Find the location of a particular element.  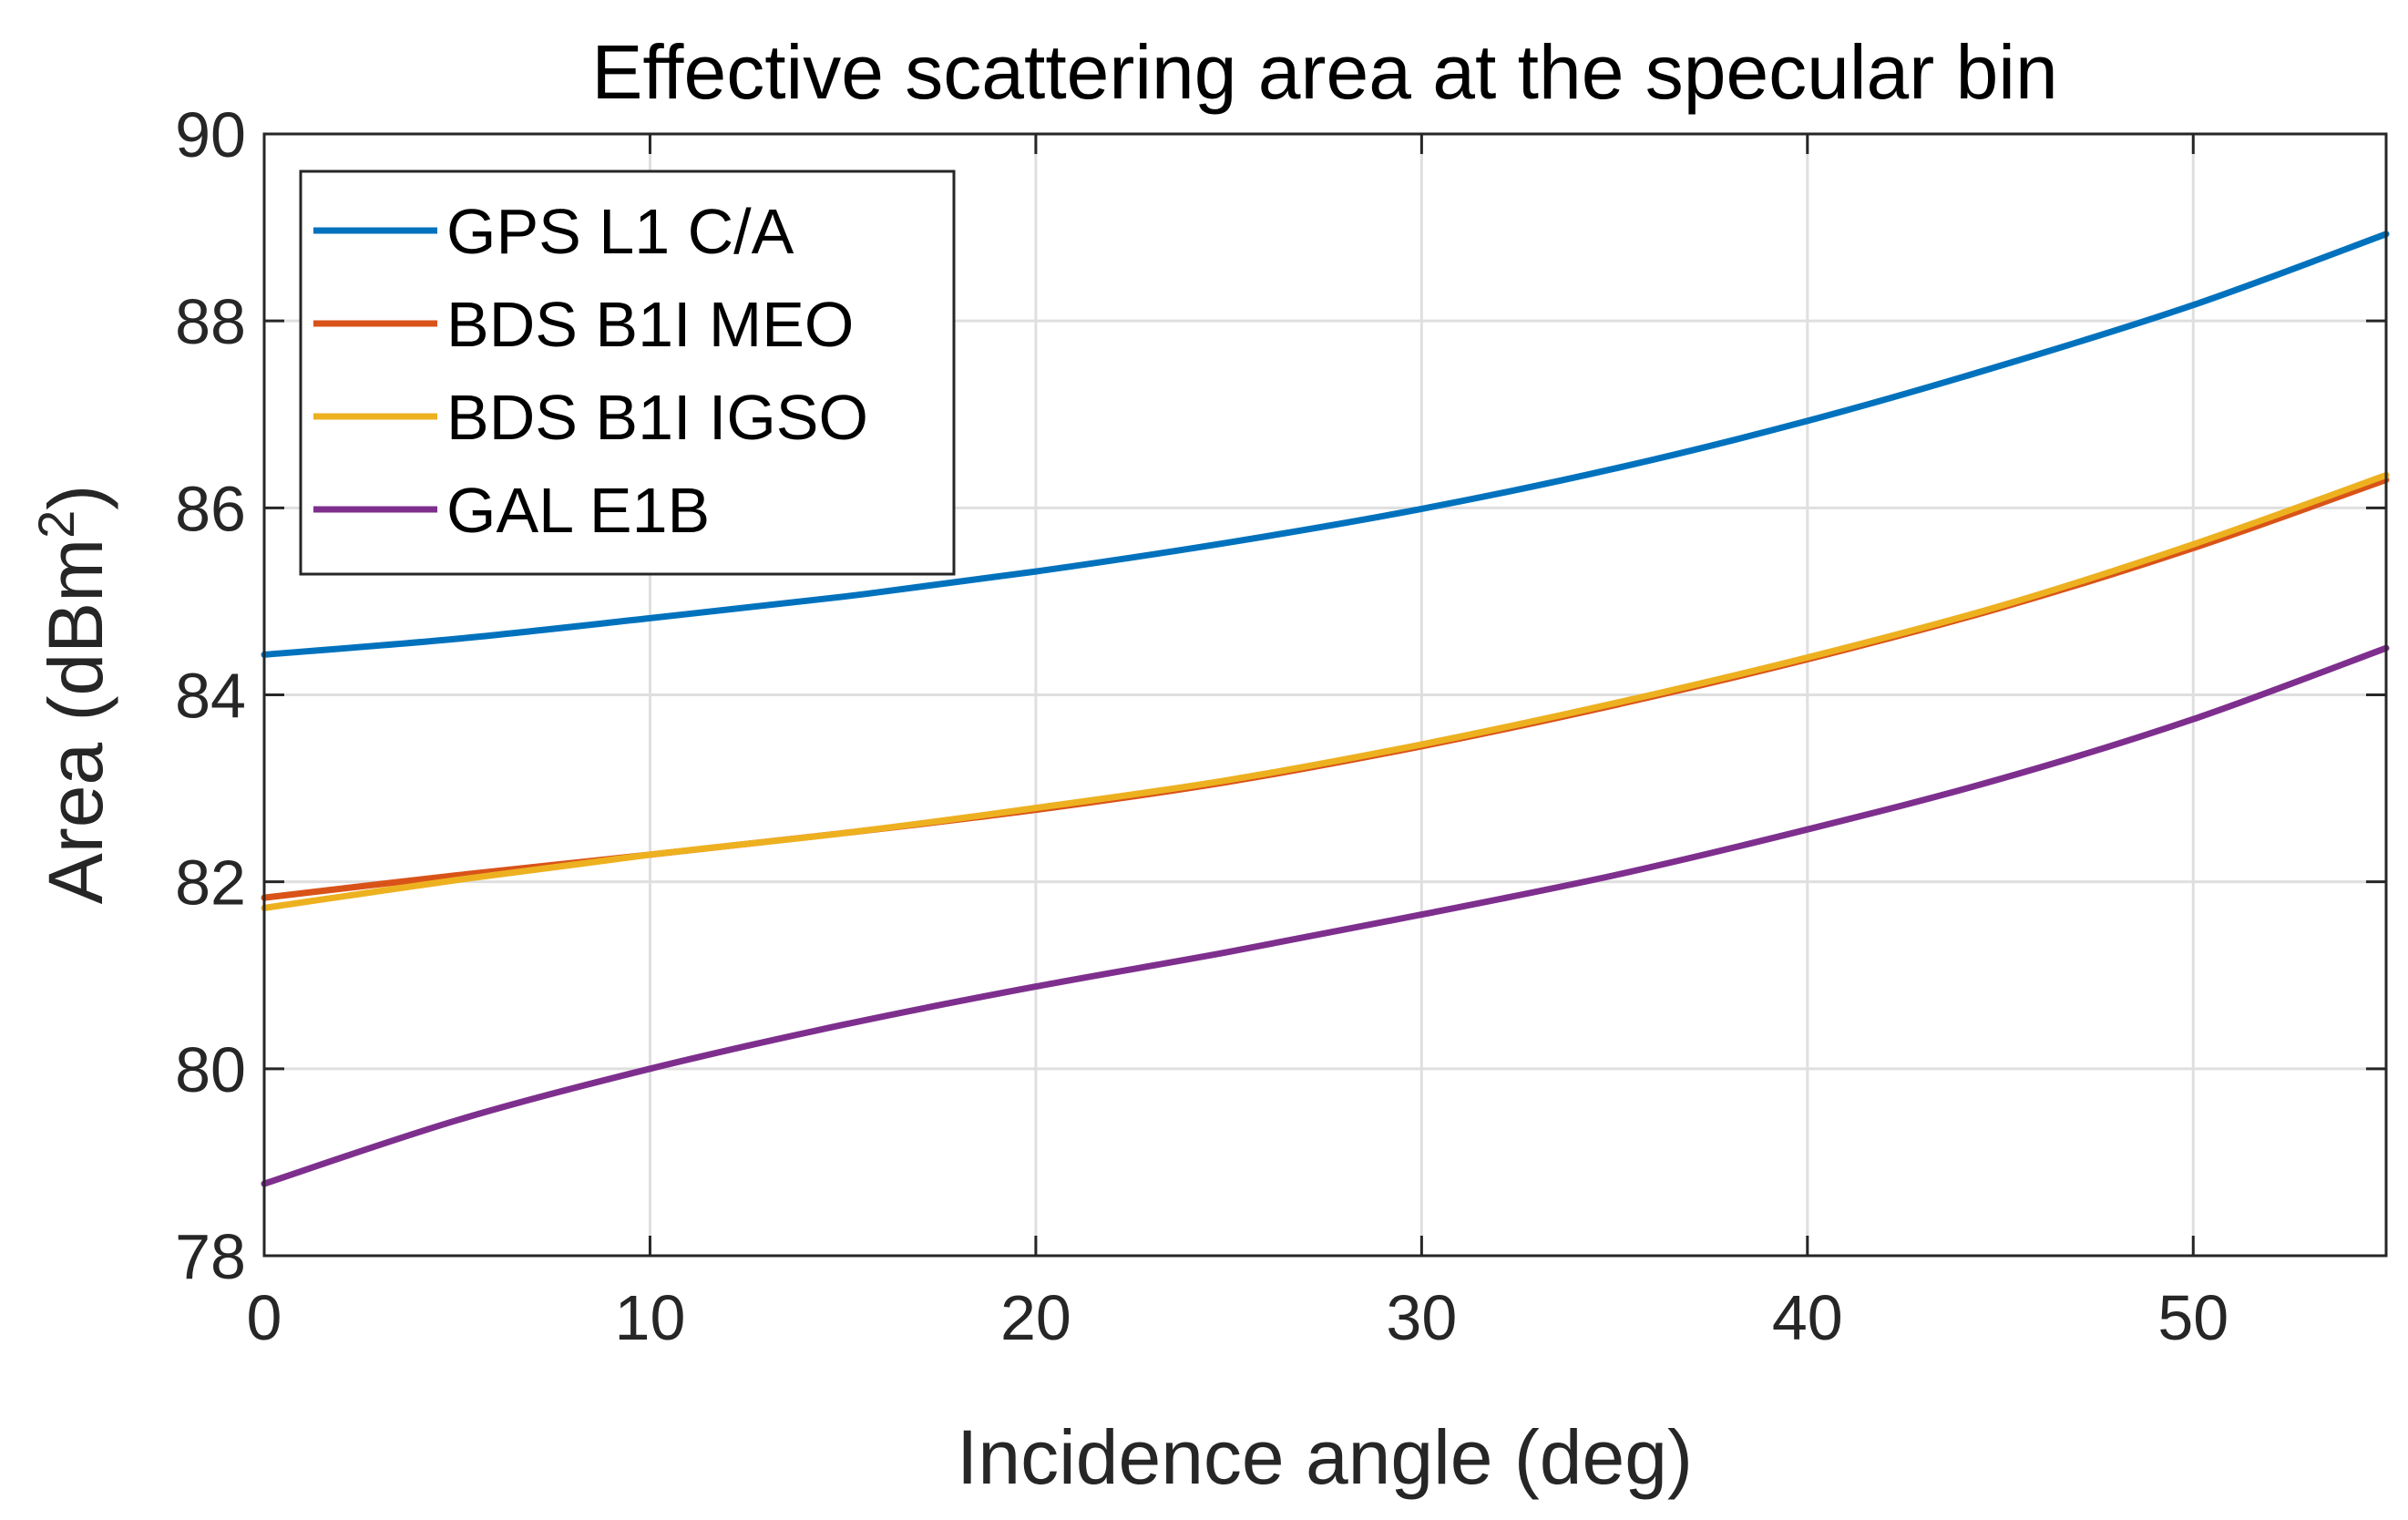

y-tick-labels: 78 80 82 84 86 88 90 is located at coordinates (211, 695).